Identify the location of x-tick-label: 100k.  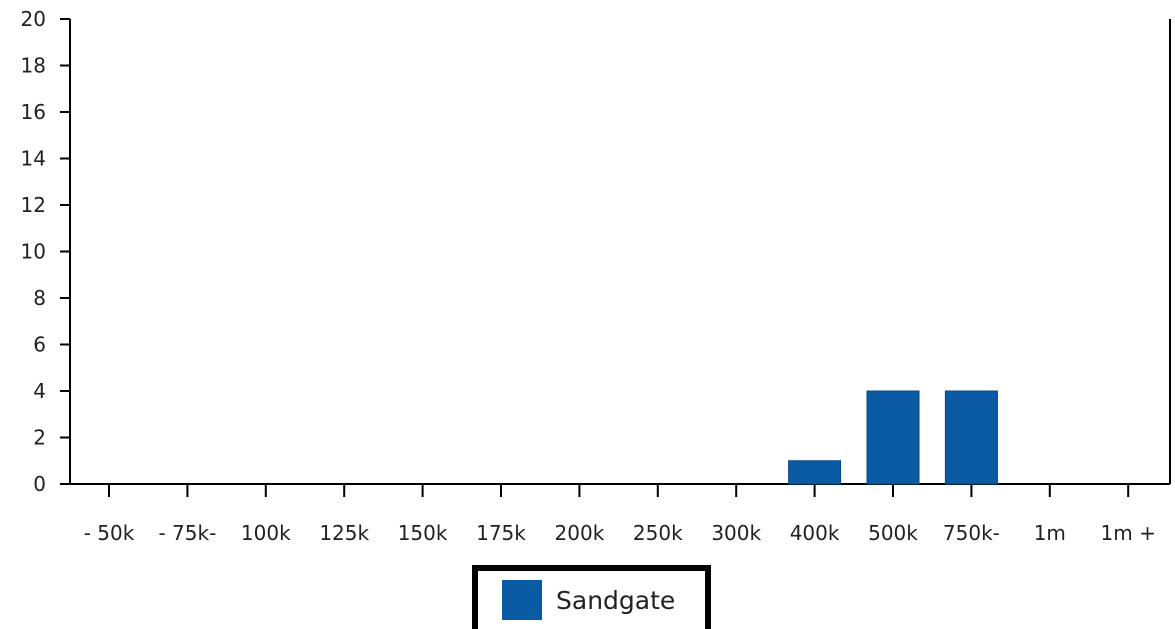
(266, 533).